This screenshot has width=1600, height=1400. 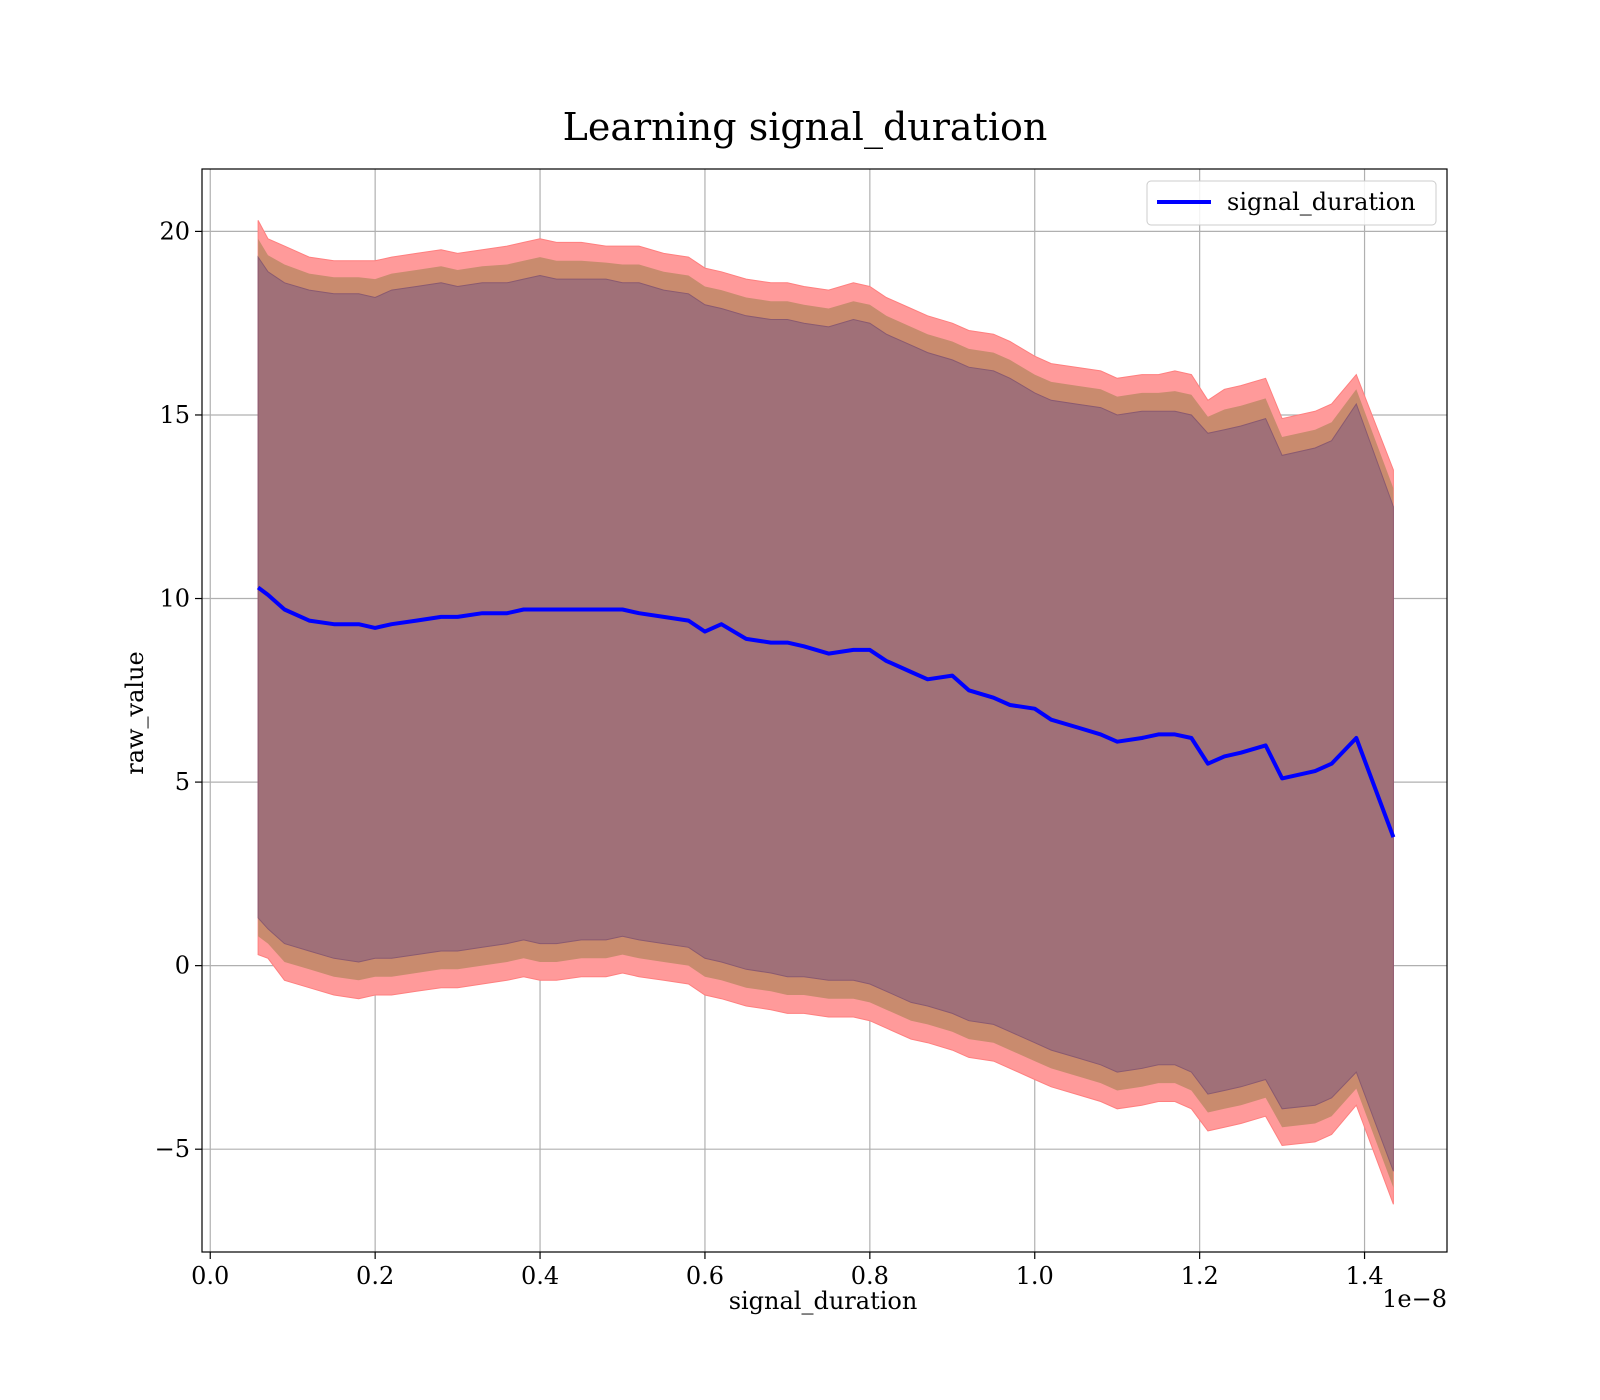 I want to click on x-axis-offset-label: 1e−8, so click(x=1414, y=1299).